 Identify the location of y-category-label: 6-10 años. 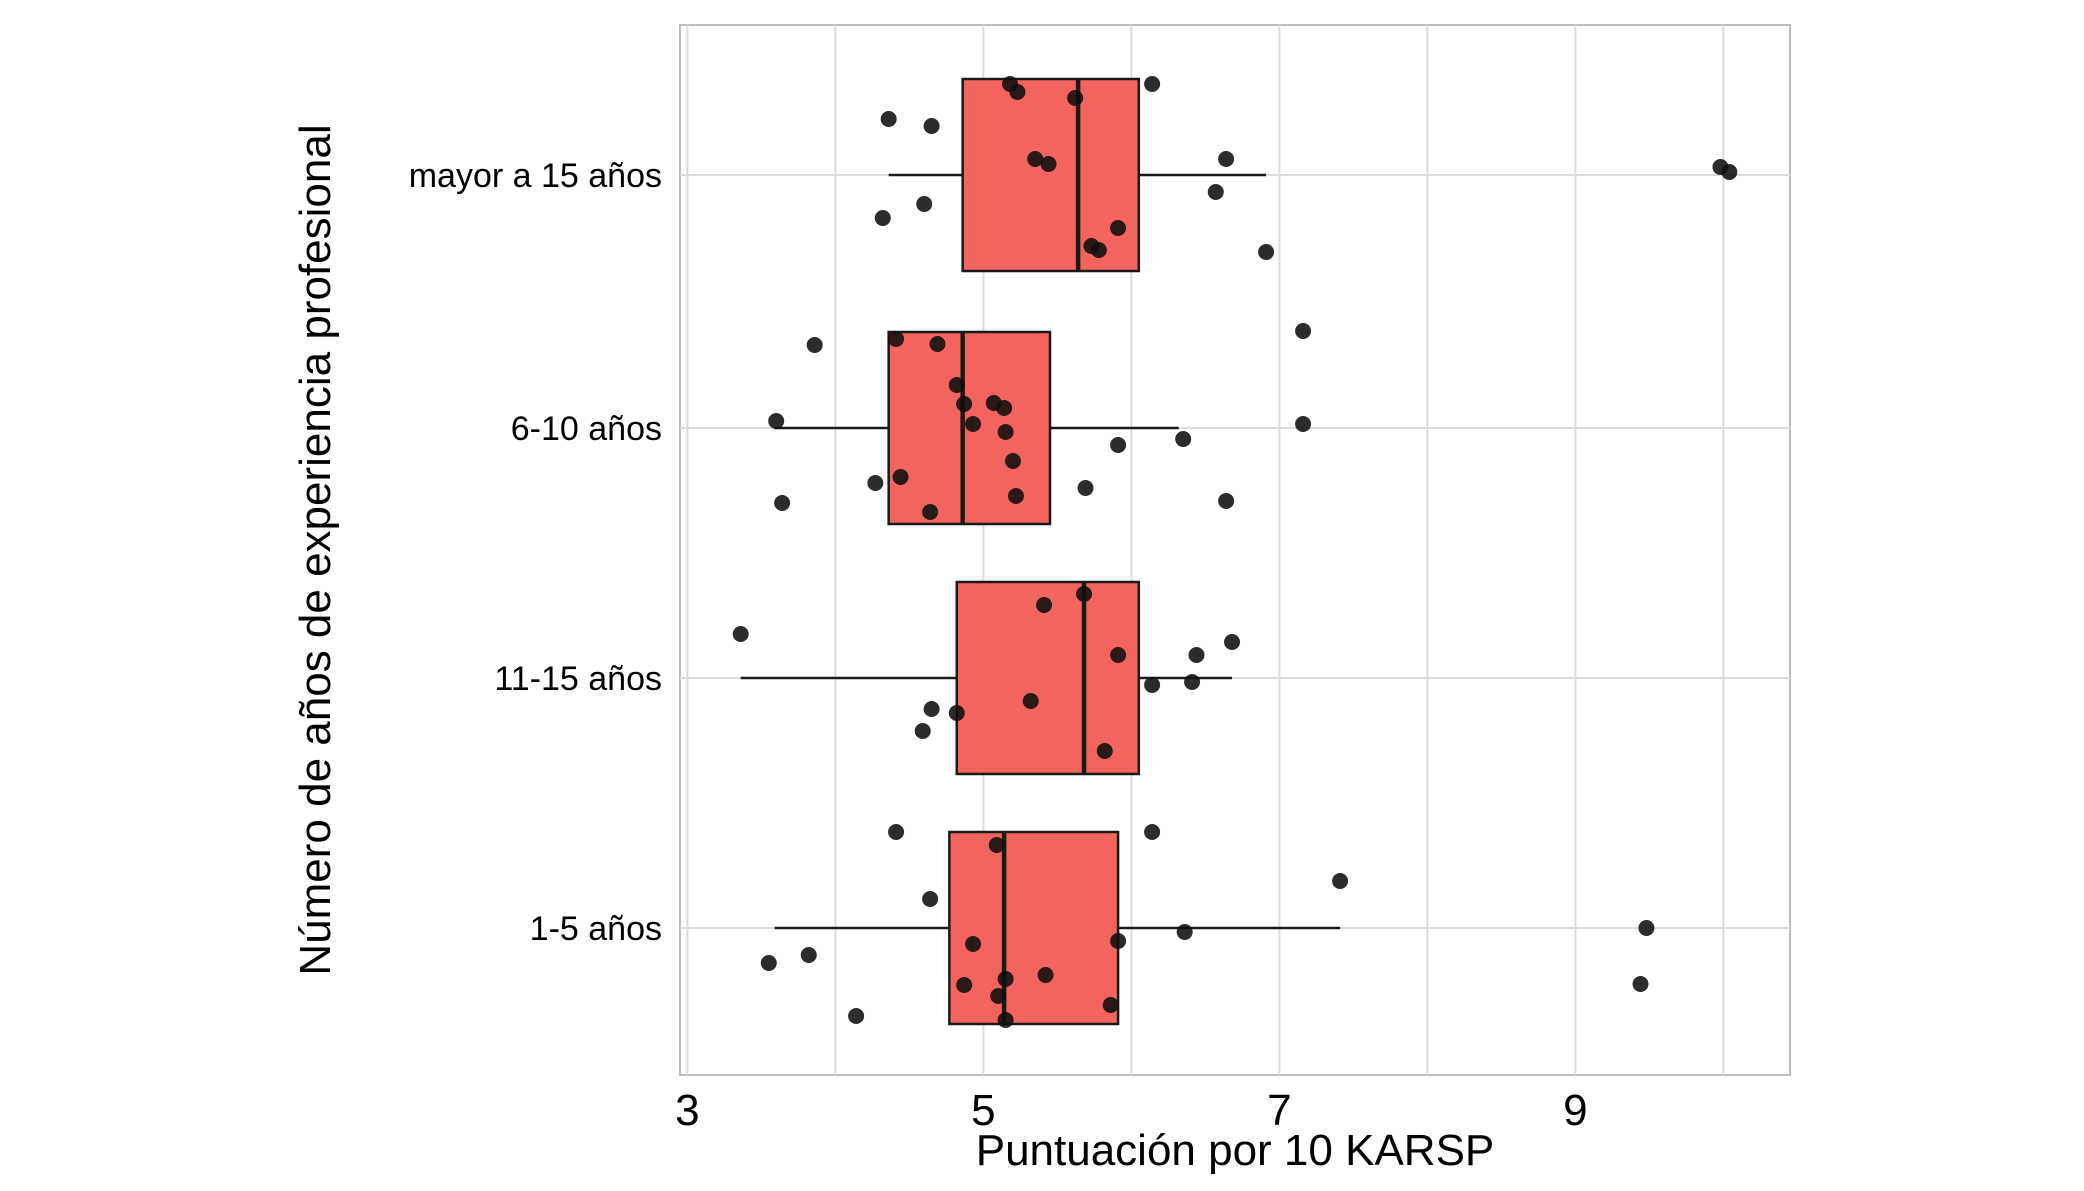
(586, 429).